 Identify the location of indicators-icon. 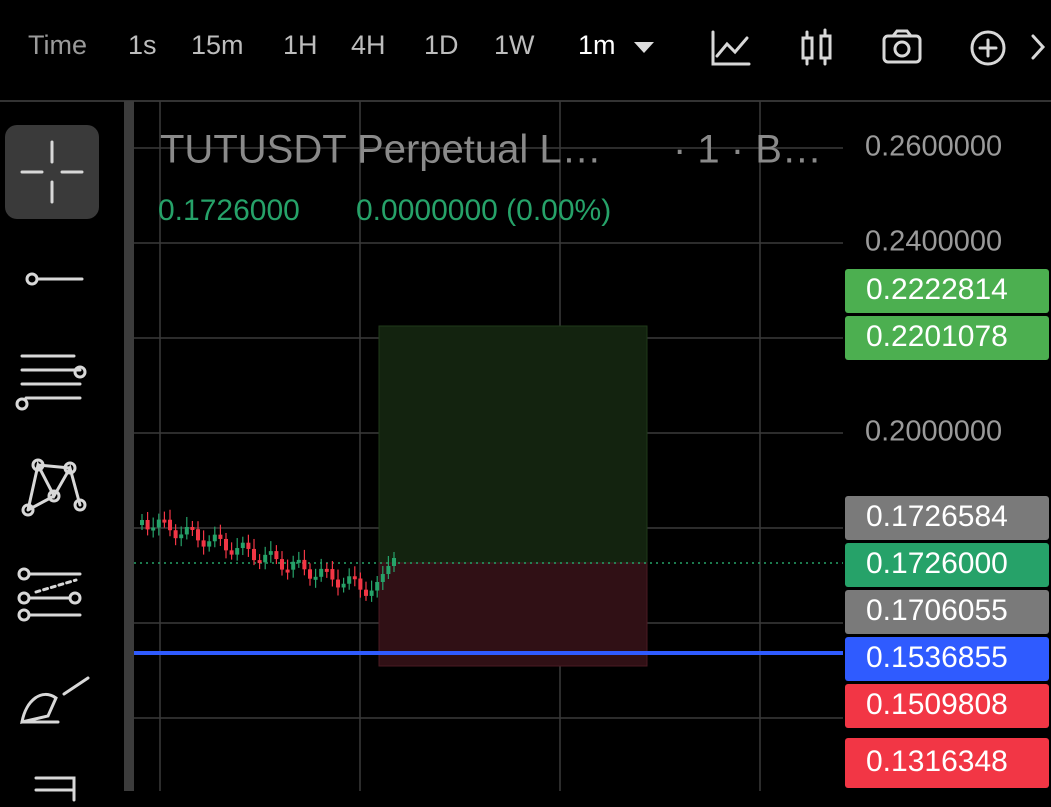
(731, 48).